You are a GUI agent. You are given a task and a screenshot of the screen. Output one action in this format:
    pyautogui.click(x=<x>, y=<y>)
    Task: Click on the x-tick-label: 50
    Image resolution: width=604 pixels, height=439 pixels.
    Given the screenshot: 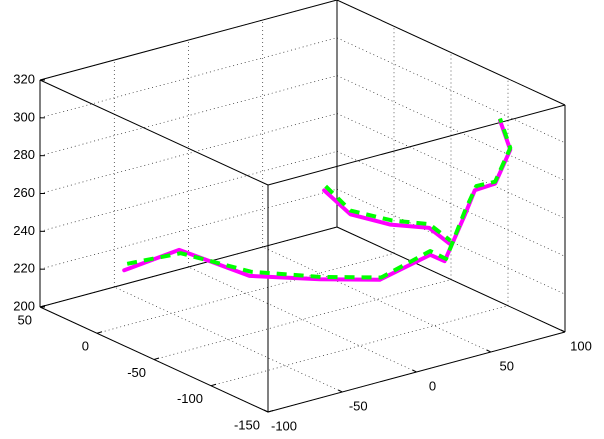 What is the action you would take?
    pyautogui.click(x=507, y=365)
    